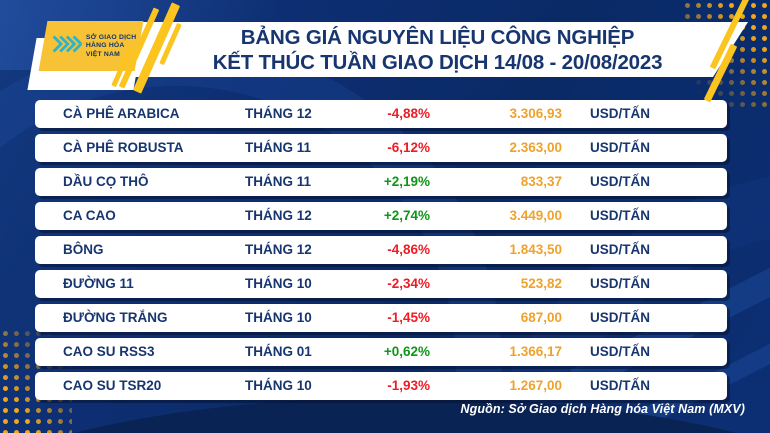 This screenshot has height=433, width=770. I want to click on price-value: 1.843,50, so click(535, 249).